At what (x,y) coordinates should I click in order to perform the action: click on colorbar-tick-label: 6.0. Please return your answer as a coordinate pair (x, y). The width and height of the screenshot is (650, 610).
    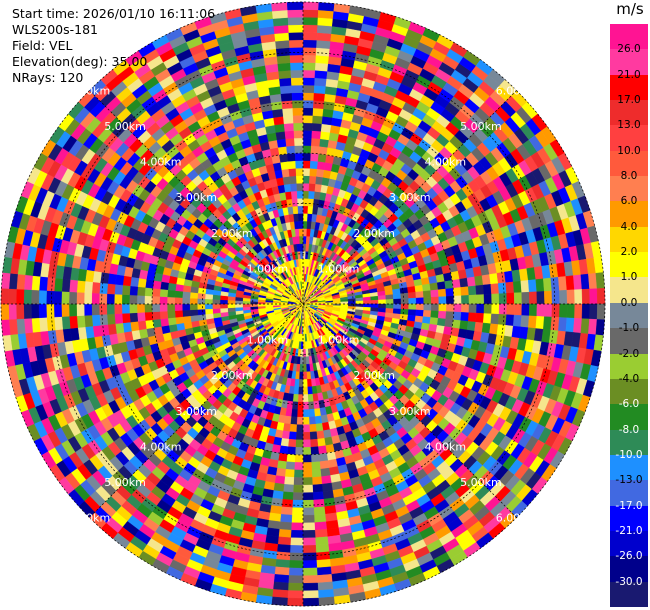
    Looking at the image, I should click on (629, 201).